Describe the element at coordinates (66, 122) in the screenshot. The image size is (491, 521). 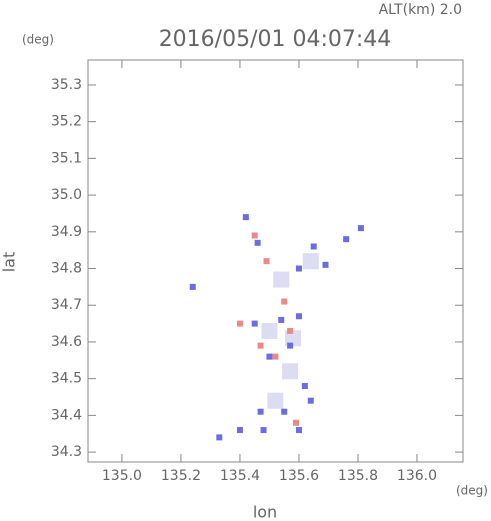
I see `y-tick-label: 35.2` at that location.